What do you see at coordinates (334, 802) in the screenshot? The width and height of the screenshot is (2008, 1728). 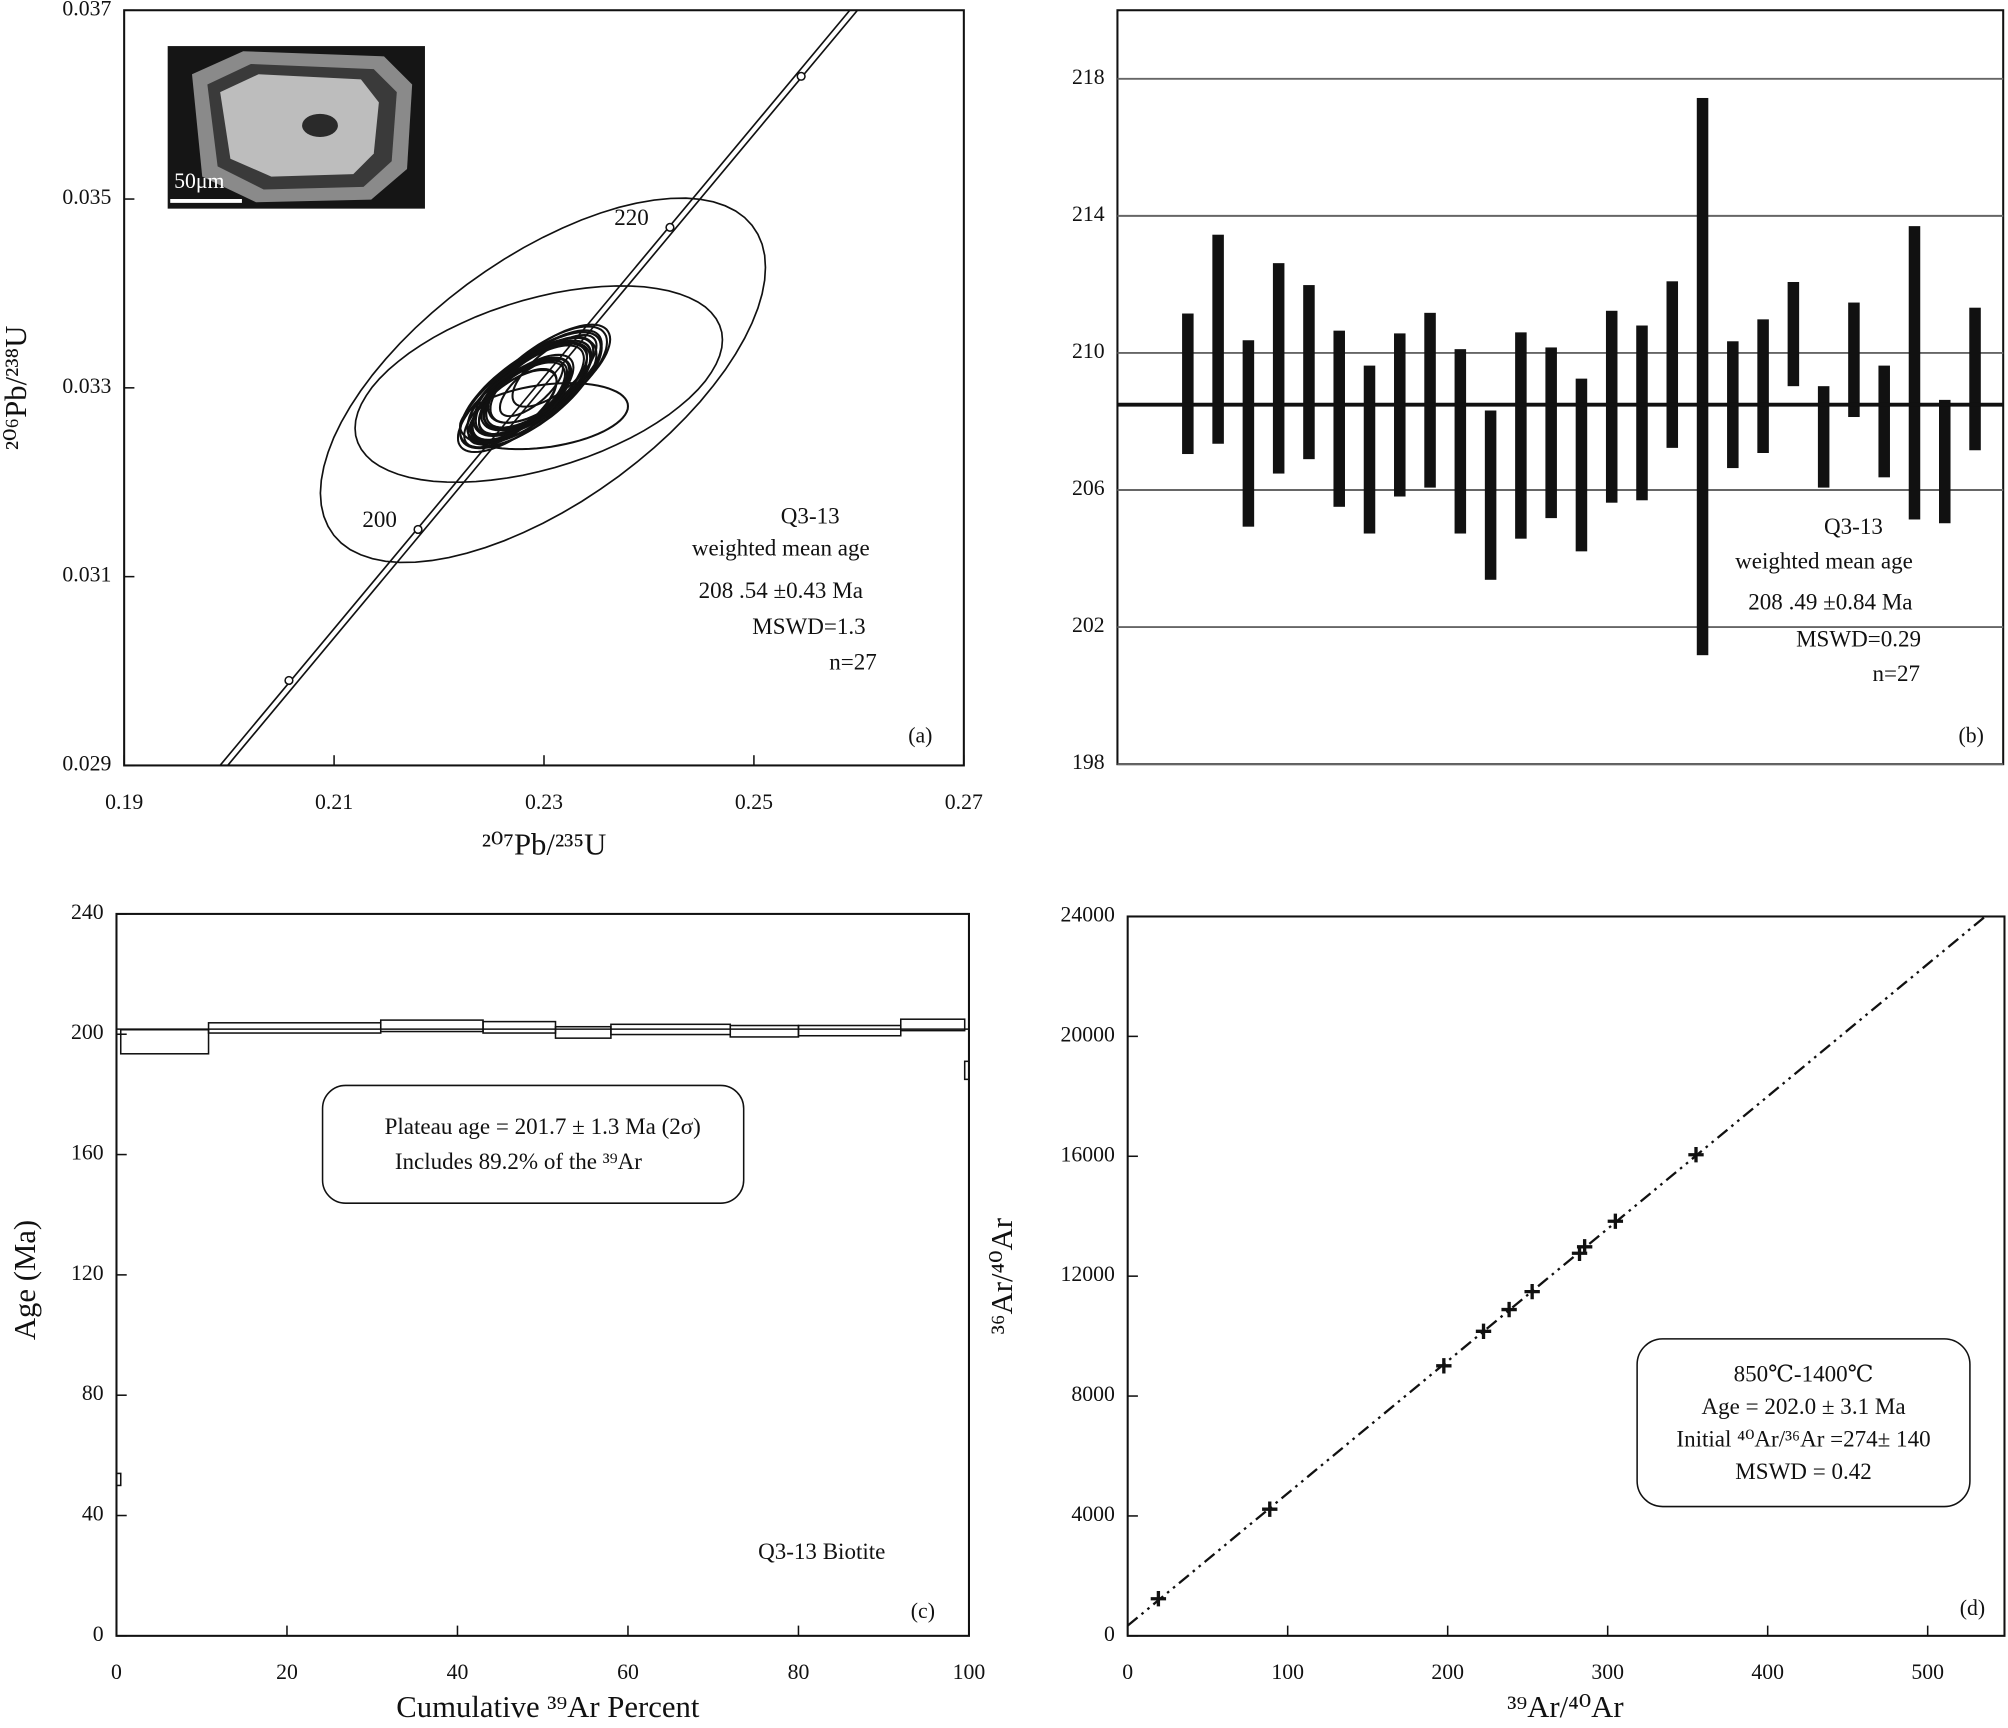 I see `x-tick-label: 0.21` at bounding box center [334, 802].